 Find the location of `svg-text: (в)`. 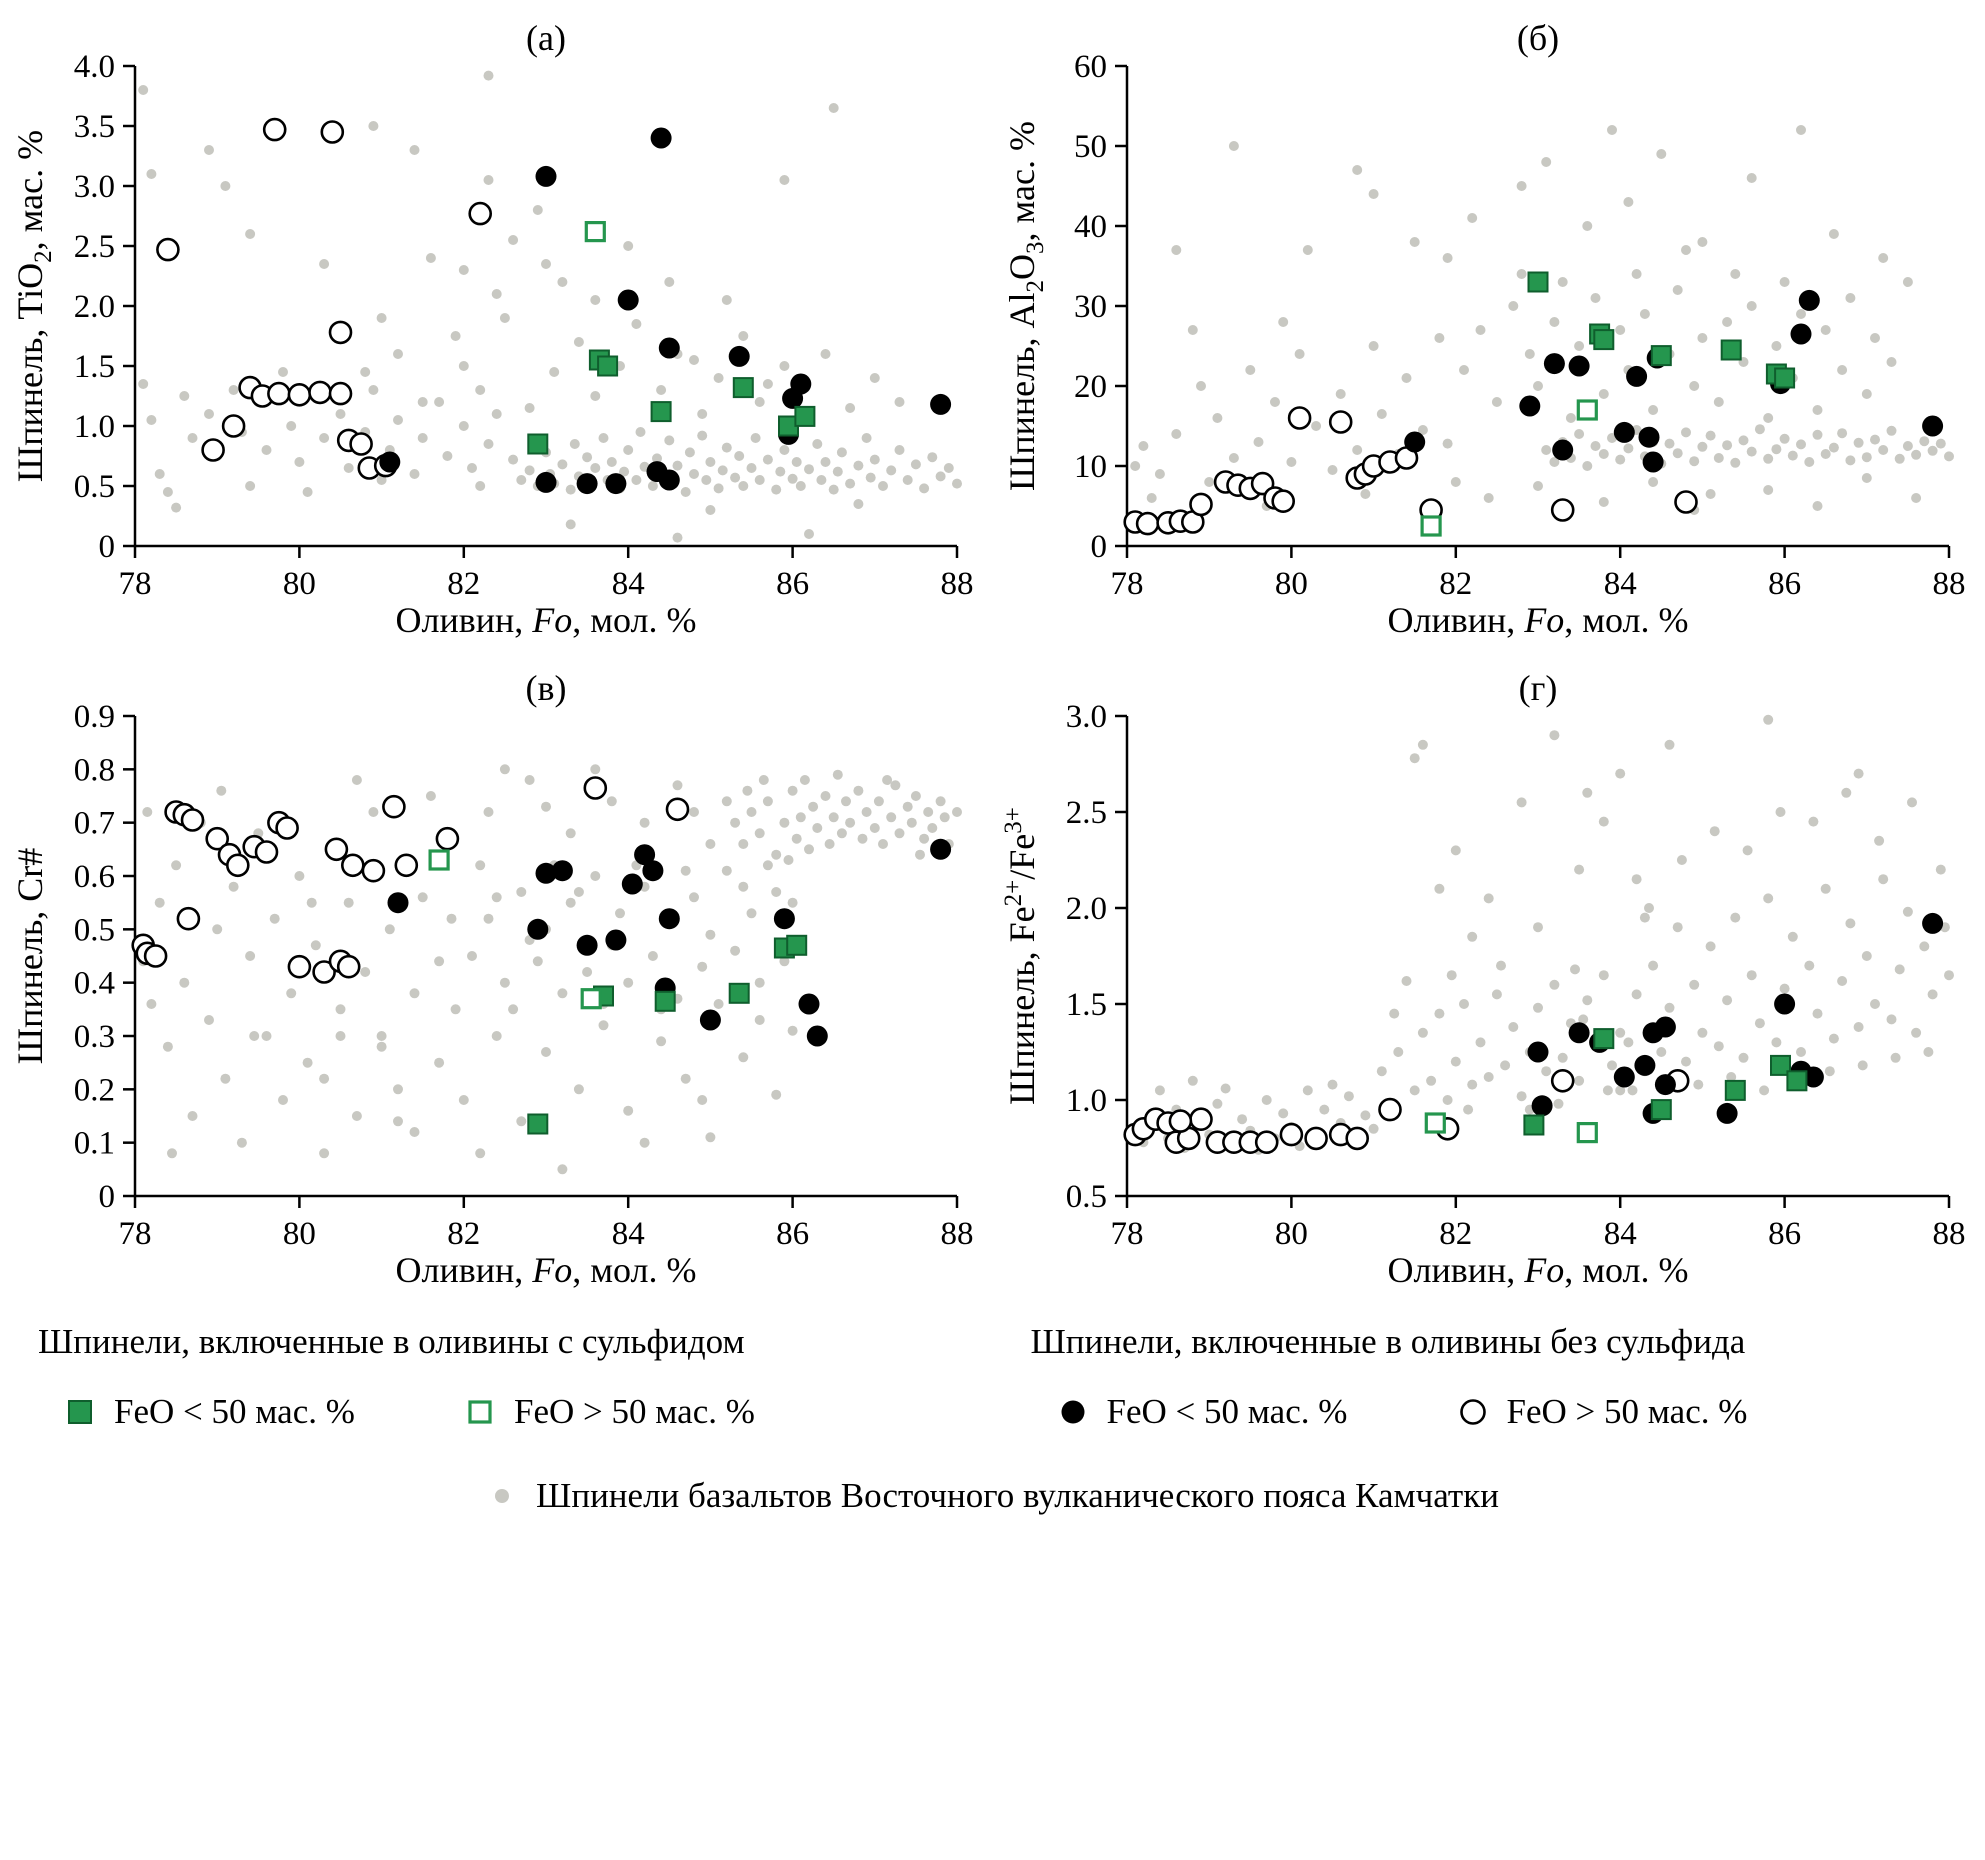

svg-text: (в) is located at coordinates (546, 688).